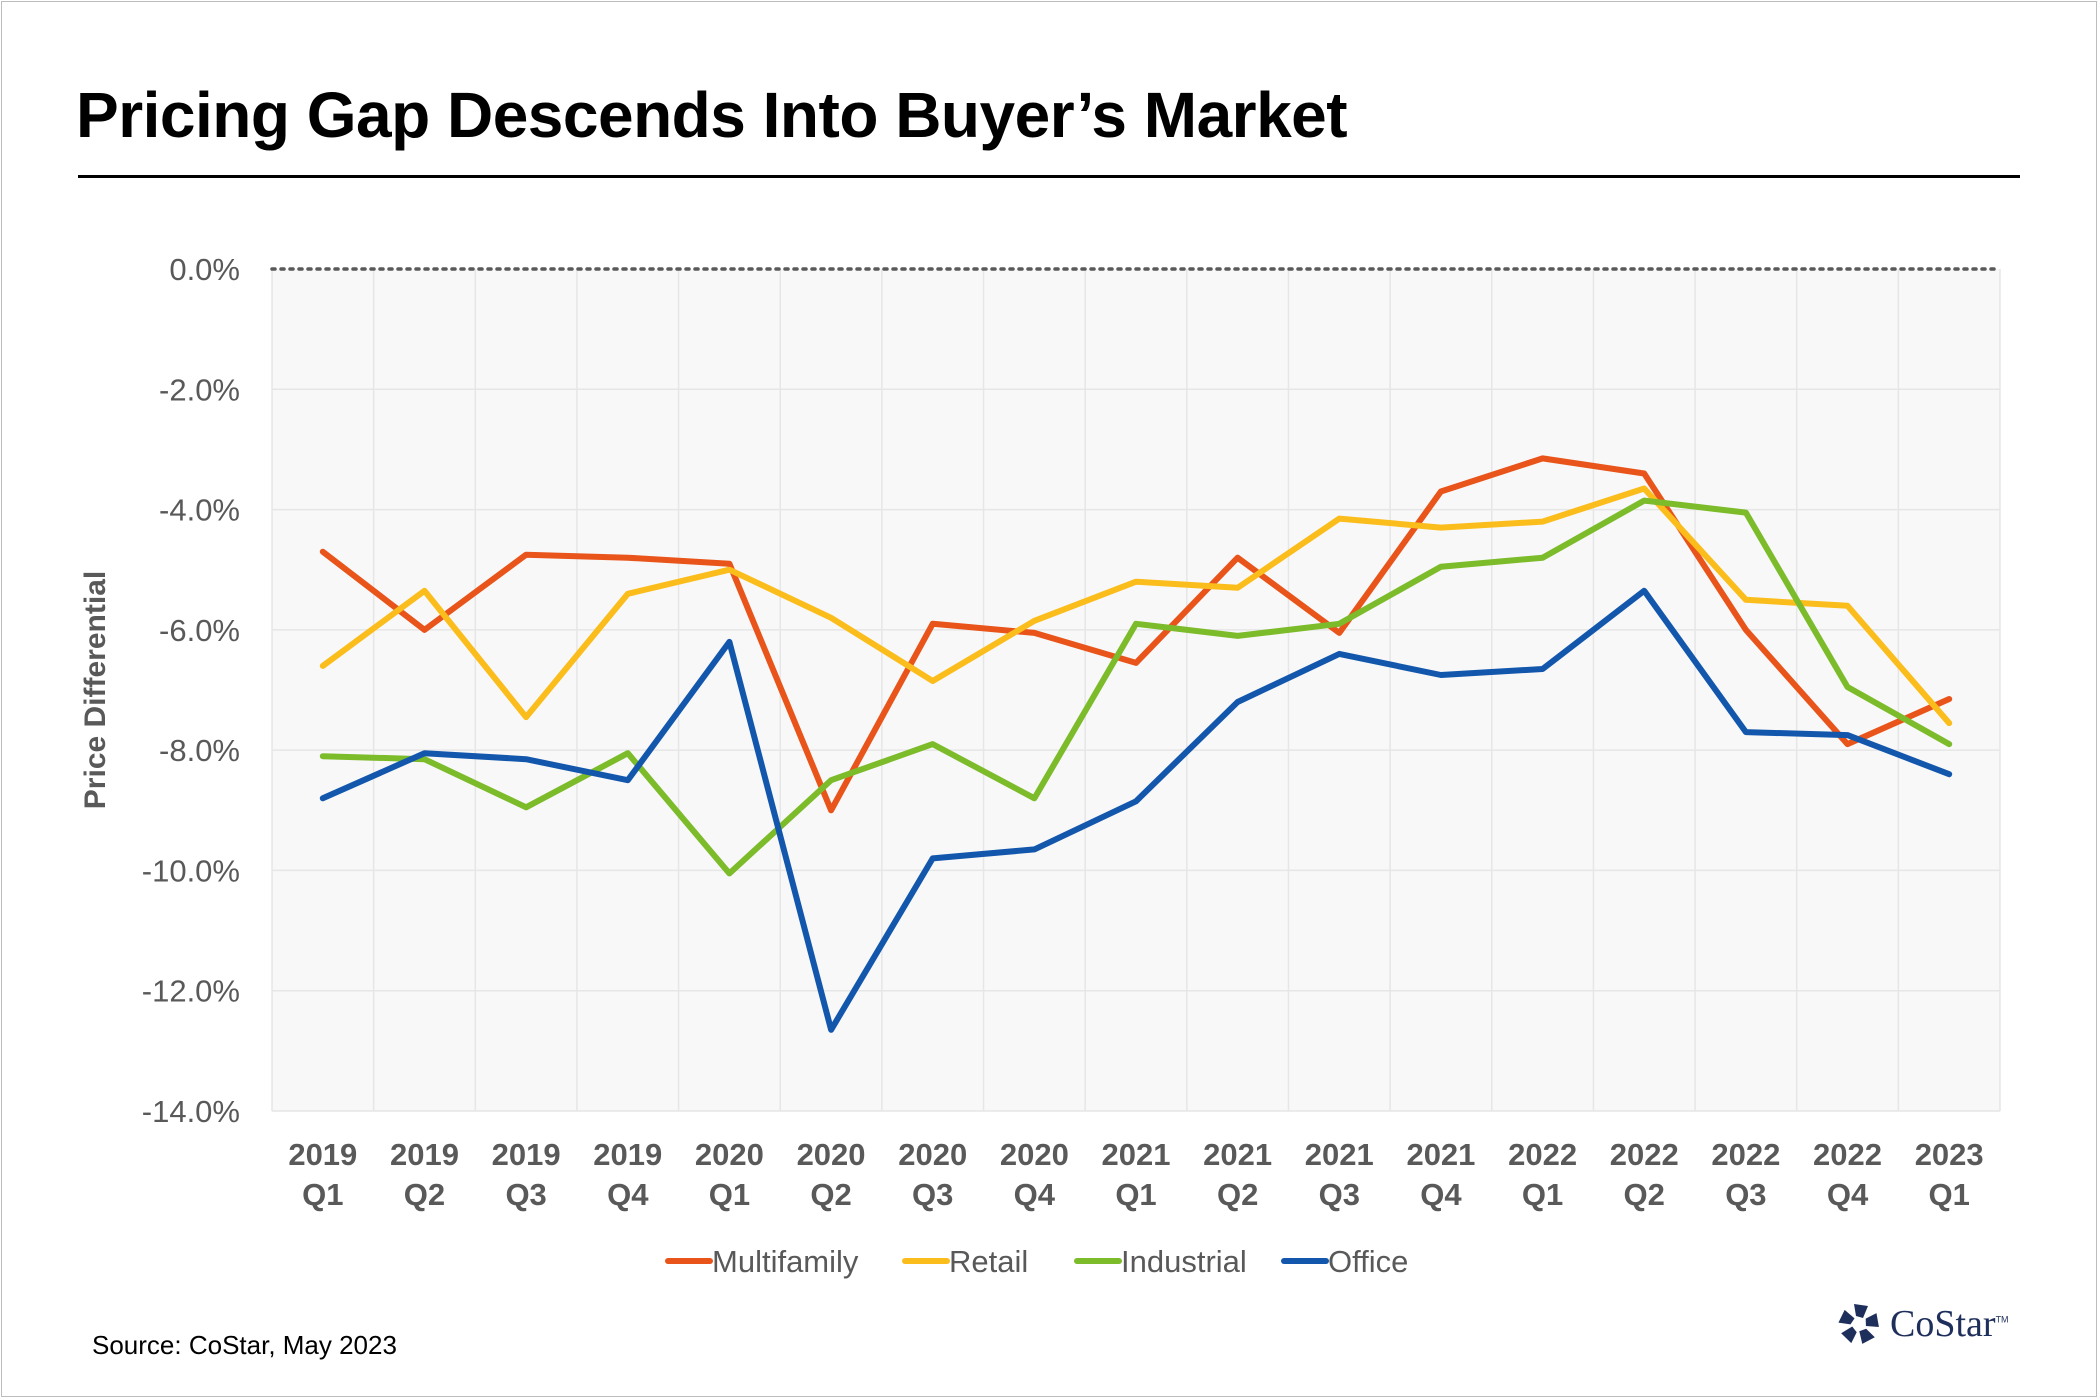 Image resolution: width=2100 pixels, height=1400 pixels. Describe the element at coordinates (627, 1174) in the screenshot. I see `x-tick-label: 2019 Q4` at that location.